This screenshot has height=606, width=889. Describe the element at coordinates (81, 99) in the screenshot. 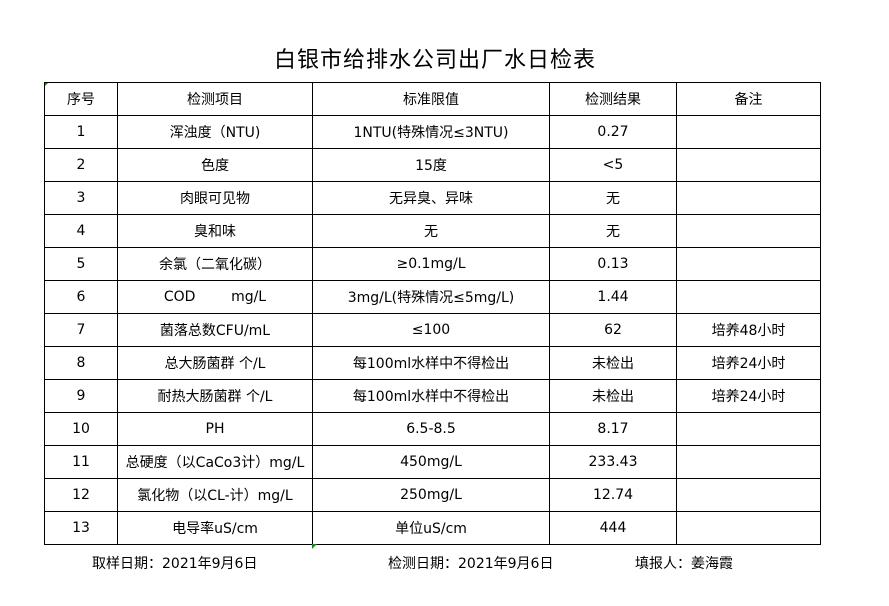

I see `header-cell: 序号` at that location.